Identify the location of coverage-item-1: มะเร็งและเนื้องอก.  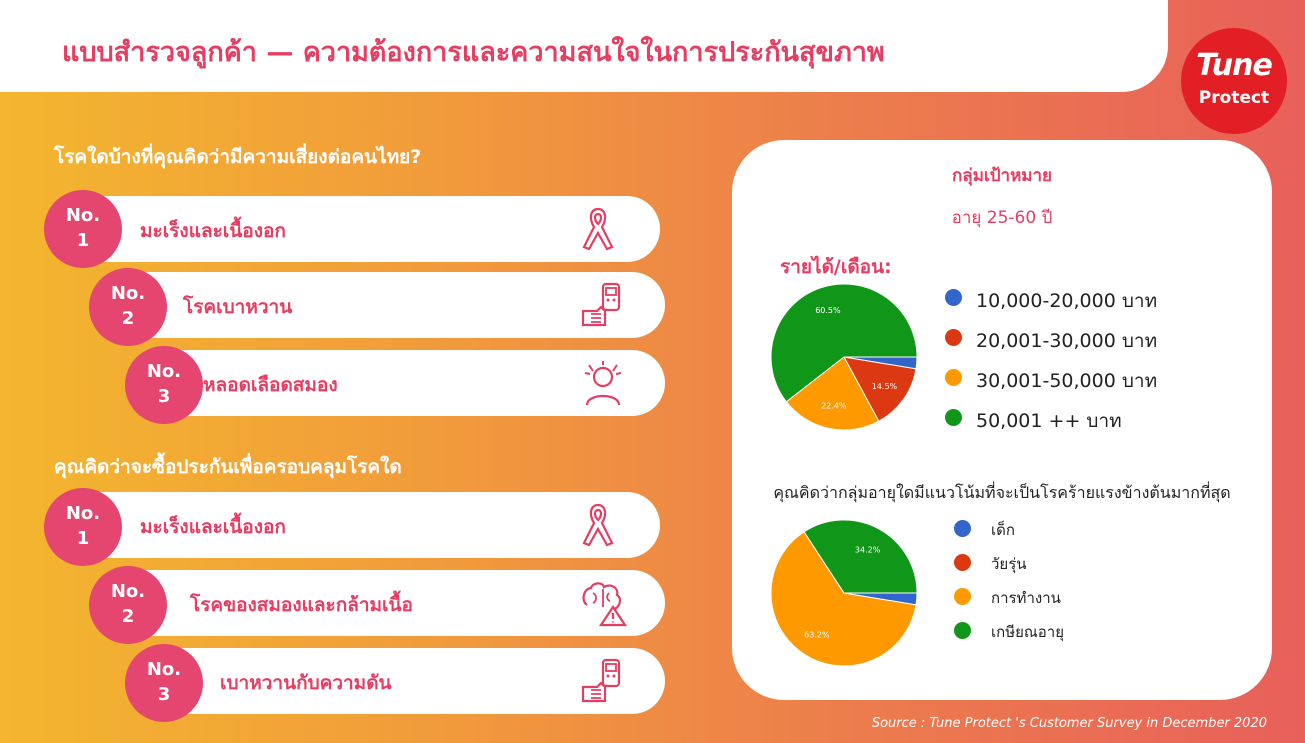
(360, 525).